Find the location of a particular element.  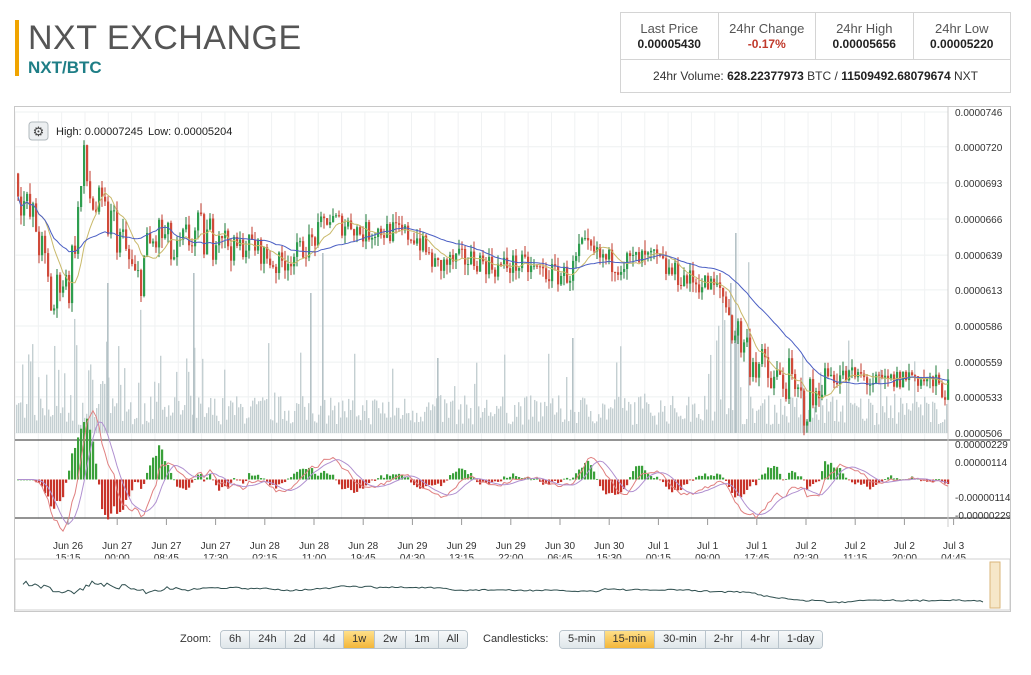

price-tick-label: 0.0000746 is located at coordinates (979, 113).